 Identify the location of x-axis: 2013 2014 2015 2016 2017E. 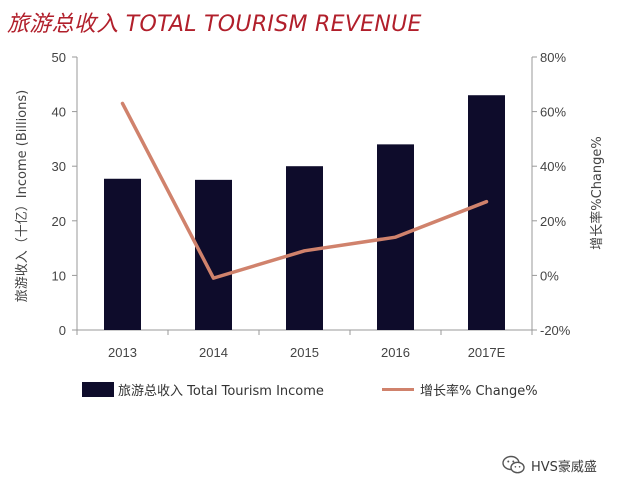
(307, 352).